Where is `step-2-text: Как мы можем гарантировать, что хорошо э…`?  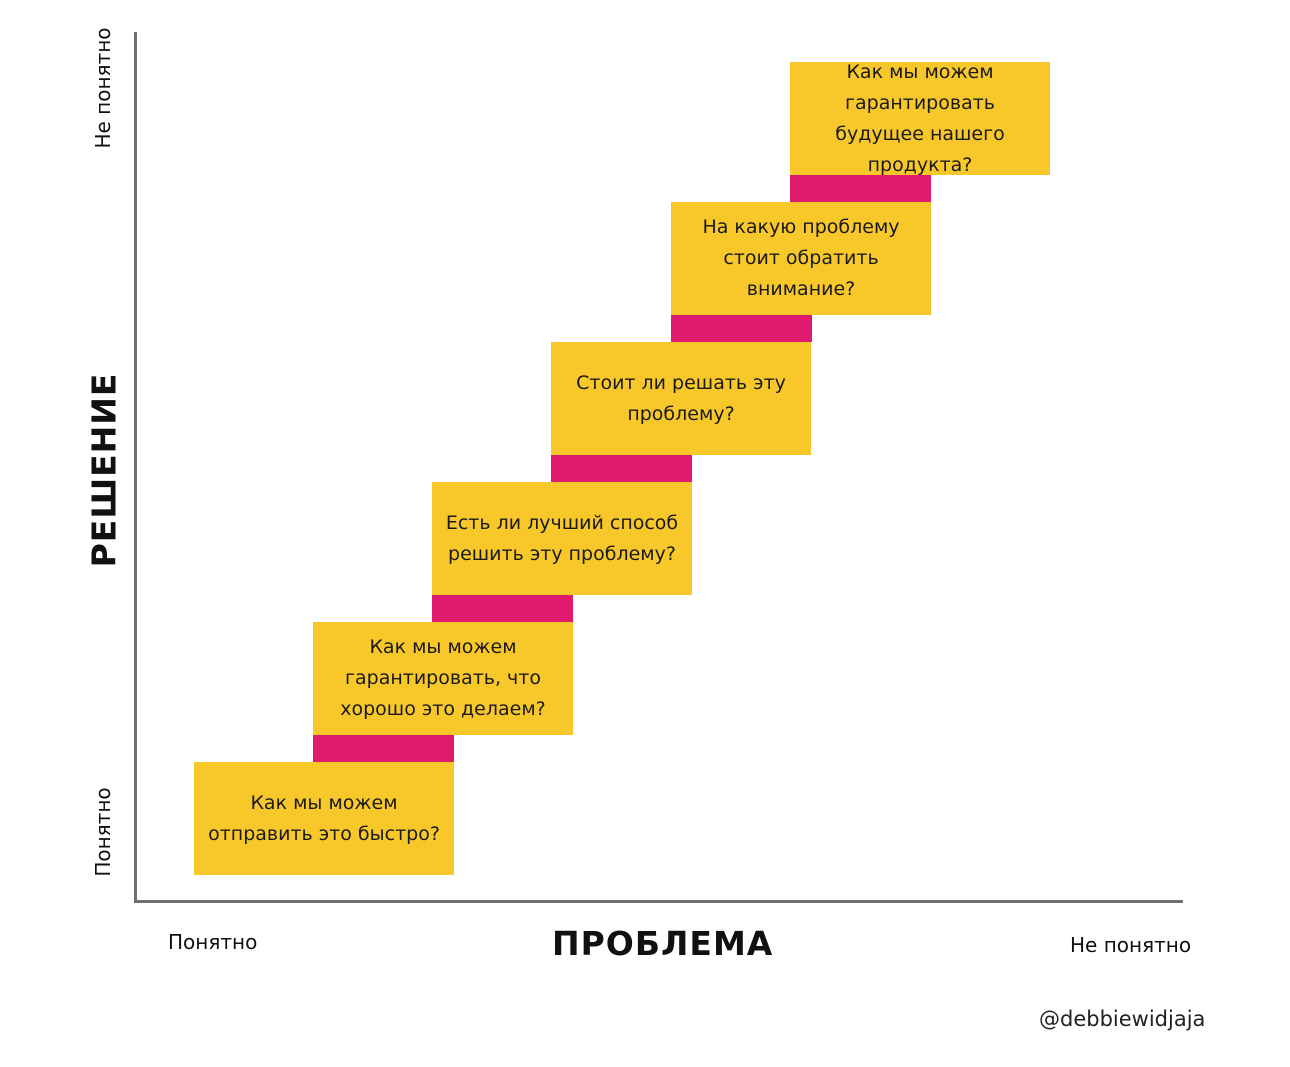
step-2-text: Как мы можем гарантировать, что хорошо э… is located at coordinates (443, 678).